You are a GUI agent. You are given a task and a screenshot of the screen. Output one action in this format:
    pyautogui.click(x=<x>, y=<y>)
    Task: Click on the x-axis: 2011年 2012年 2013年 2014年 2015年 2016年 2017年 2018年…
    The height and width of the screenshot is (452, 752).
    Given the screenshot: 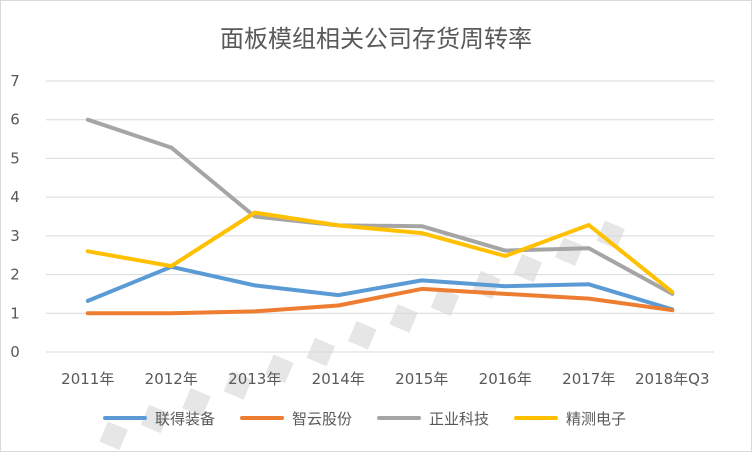 What is the action you would take?
    pyautogui.click(x=385, y=379)
    